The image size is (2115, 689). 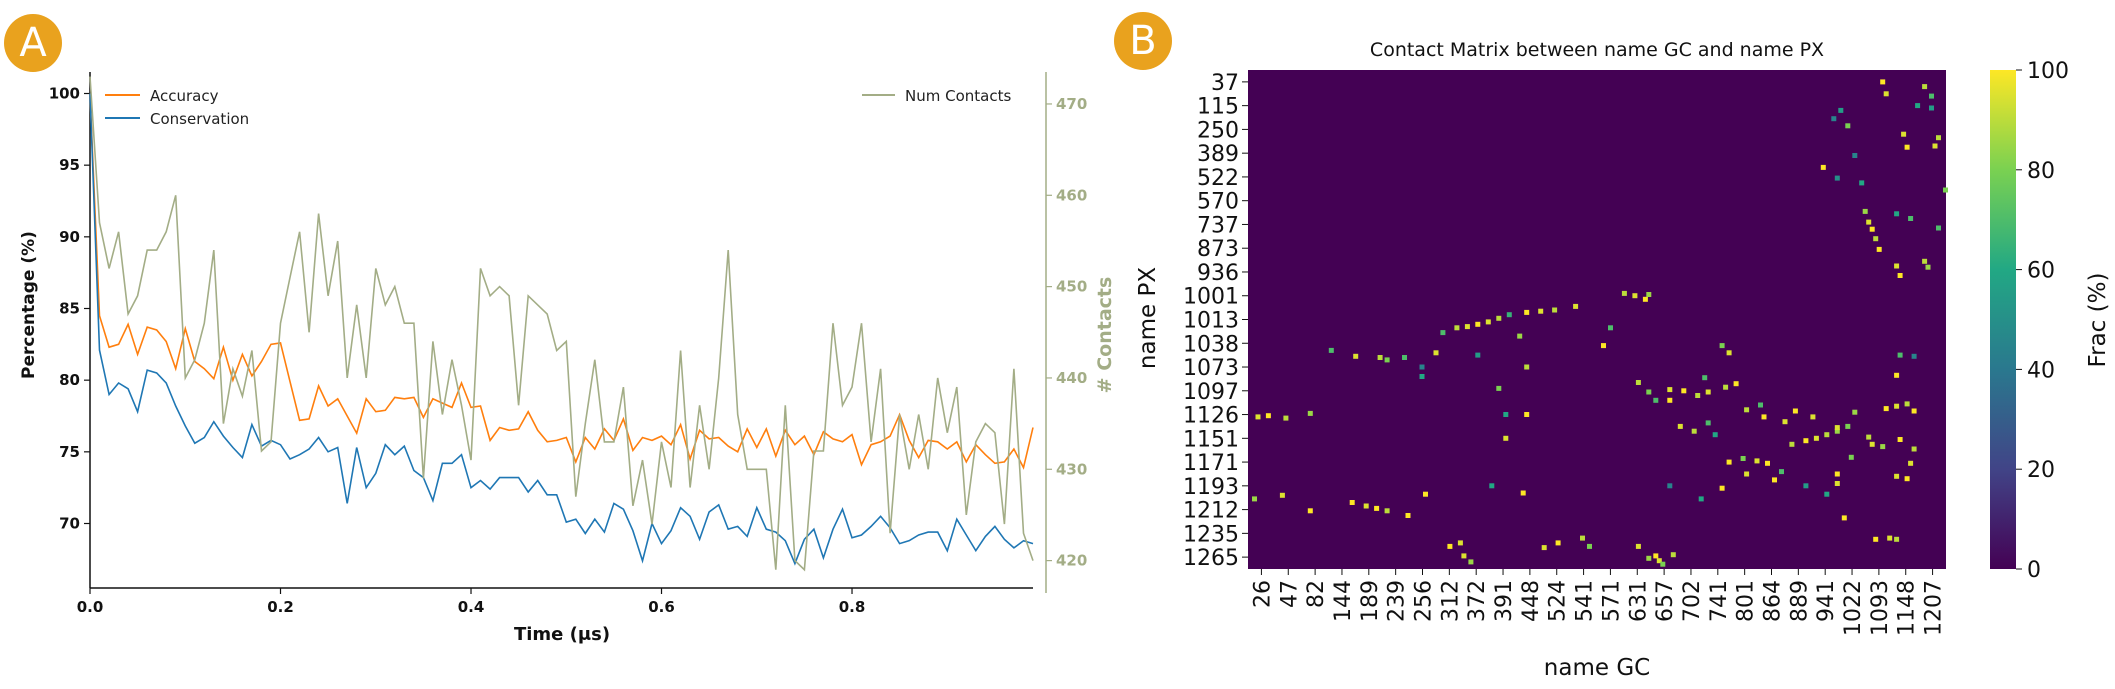 I want to click on heatmap-x-tick-label: 541, so click(x=1585, y=601).